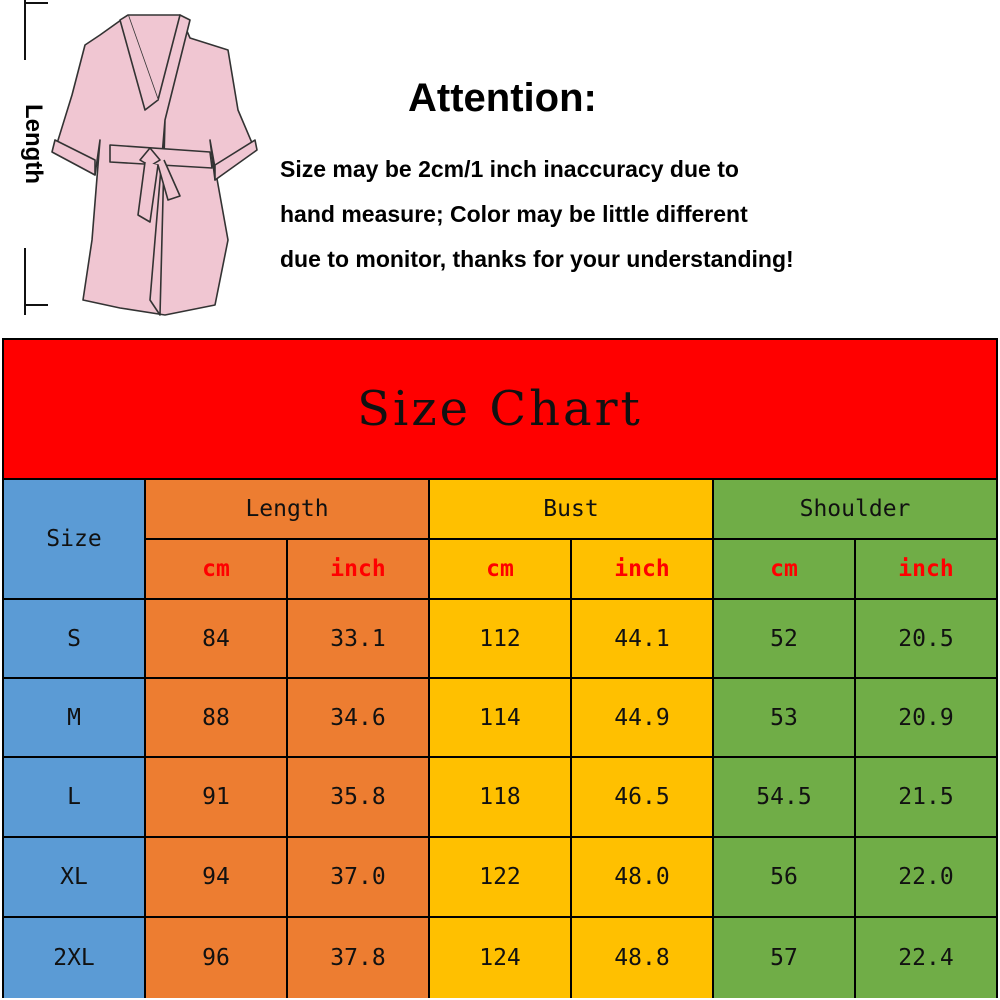  I want to click on measurement-cell: 21.5, so click(926, 798).